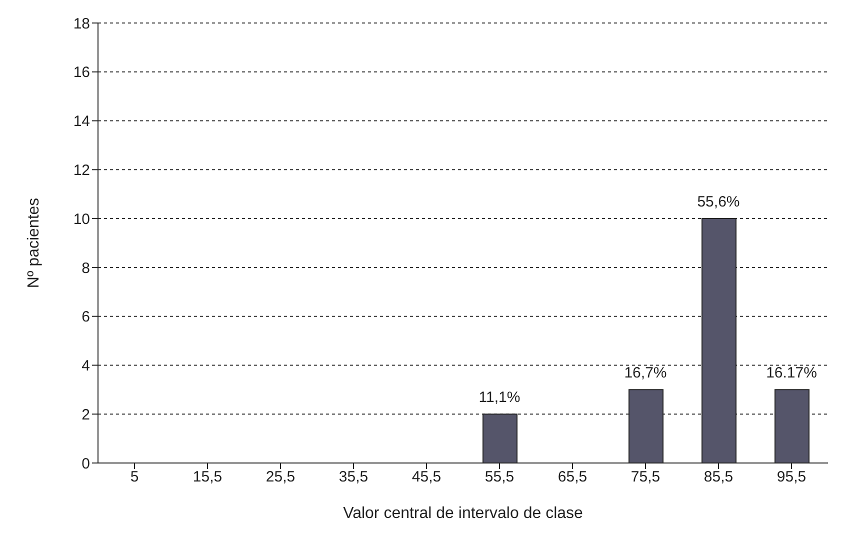 The image size is (844, 549). What do you see at coordinates (34, 243) in the screenshot?
I see `y-axis-title: Nº pacientes` at bounding box center [34, 243].